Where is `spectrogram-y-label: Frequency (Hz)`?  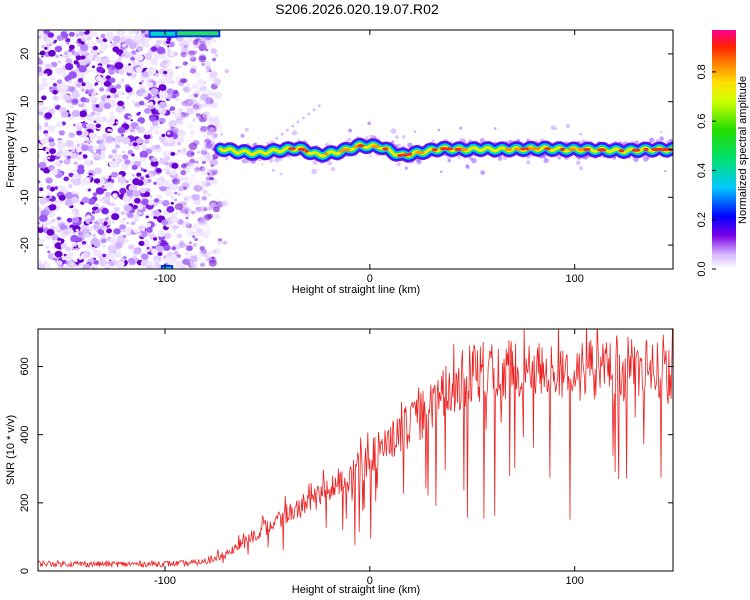
spectrogram-y-label: Frequency (Hz) is located at coordinates (11, 150).